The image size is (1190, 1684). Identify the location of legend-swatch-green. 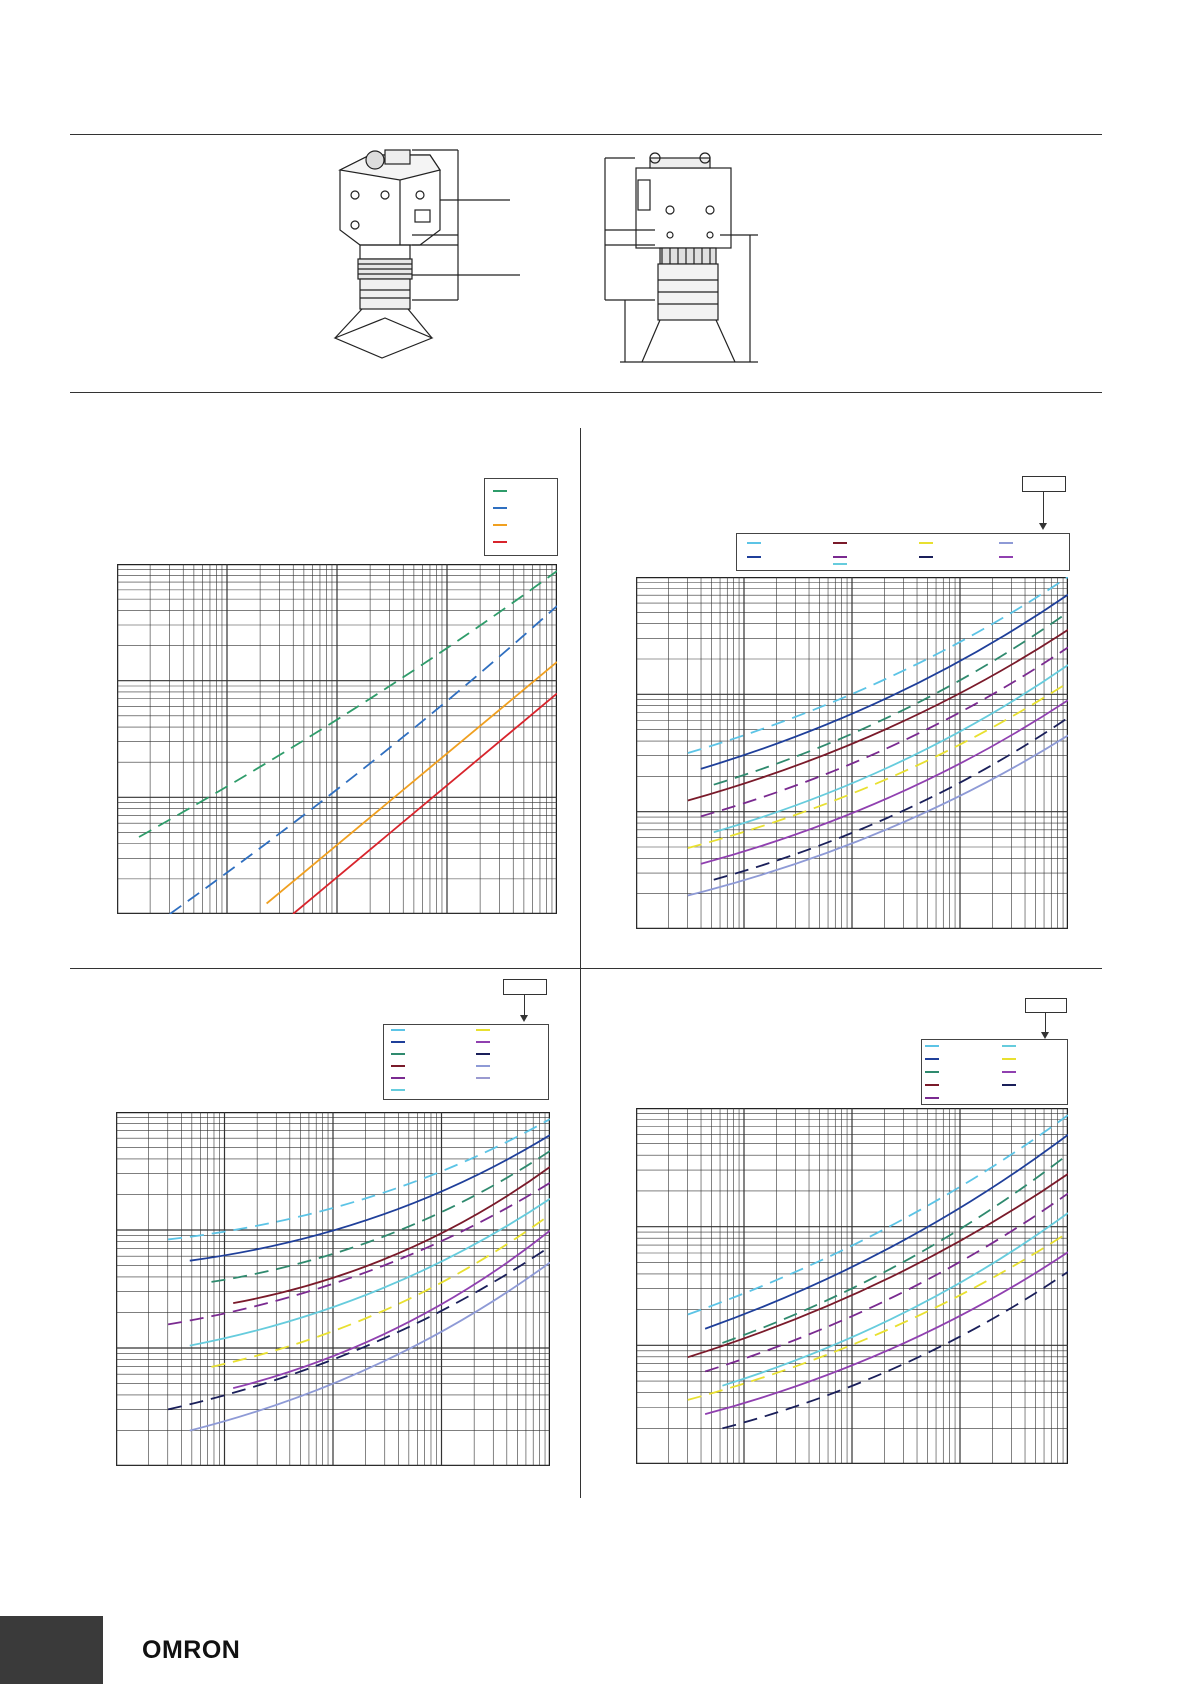
(500, 491).